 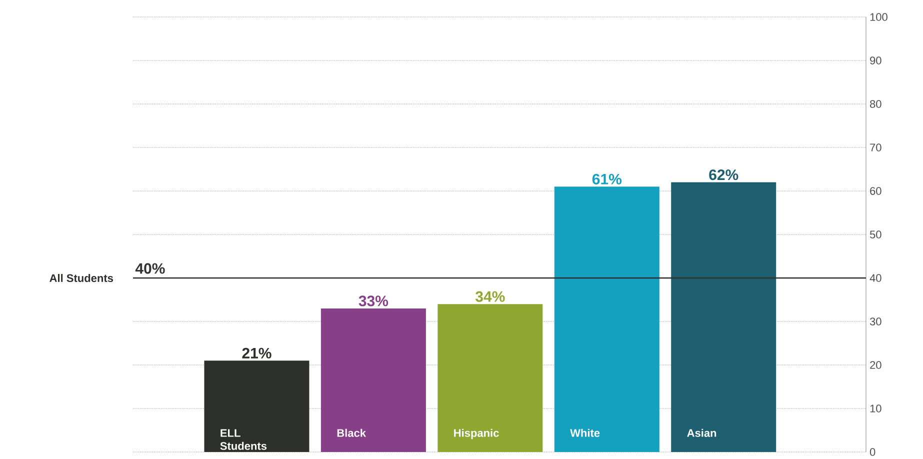 What do you see at coordinates (257, 353) in the screenshot?
I see `data-label: 21%` at bounding box center [257, 353].